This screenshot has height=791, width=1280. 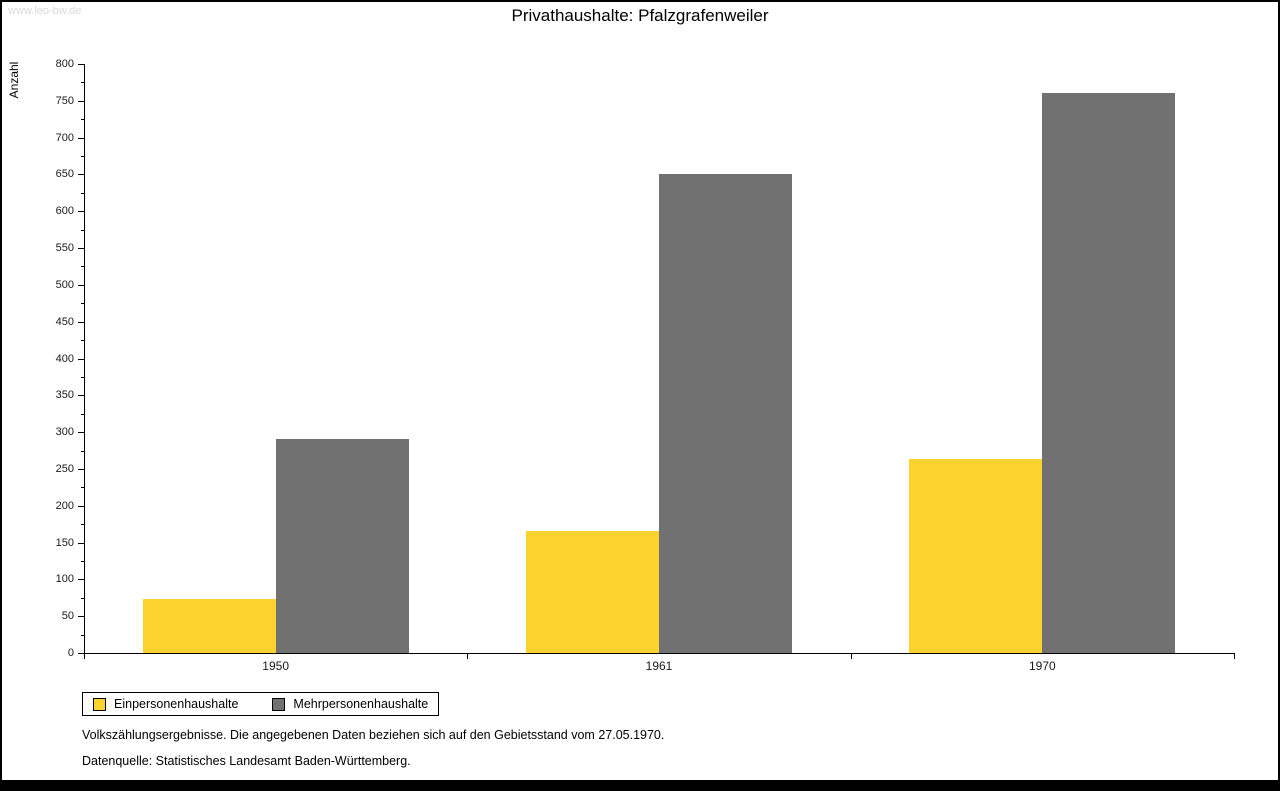 What do you see at coordinates (64, 100) in the screenshot?
I see `y-axis-tick-label: 750` at bounding box center [64, 100].